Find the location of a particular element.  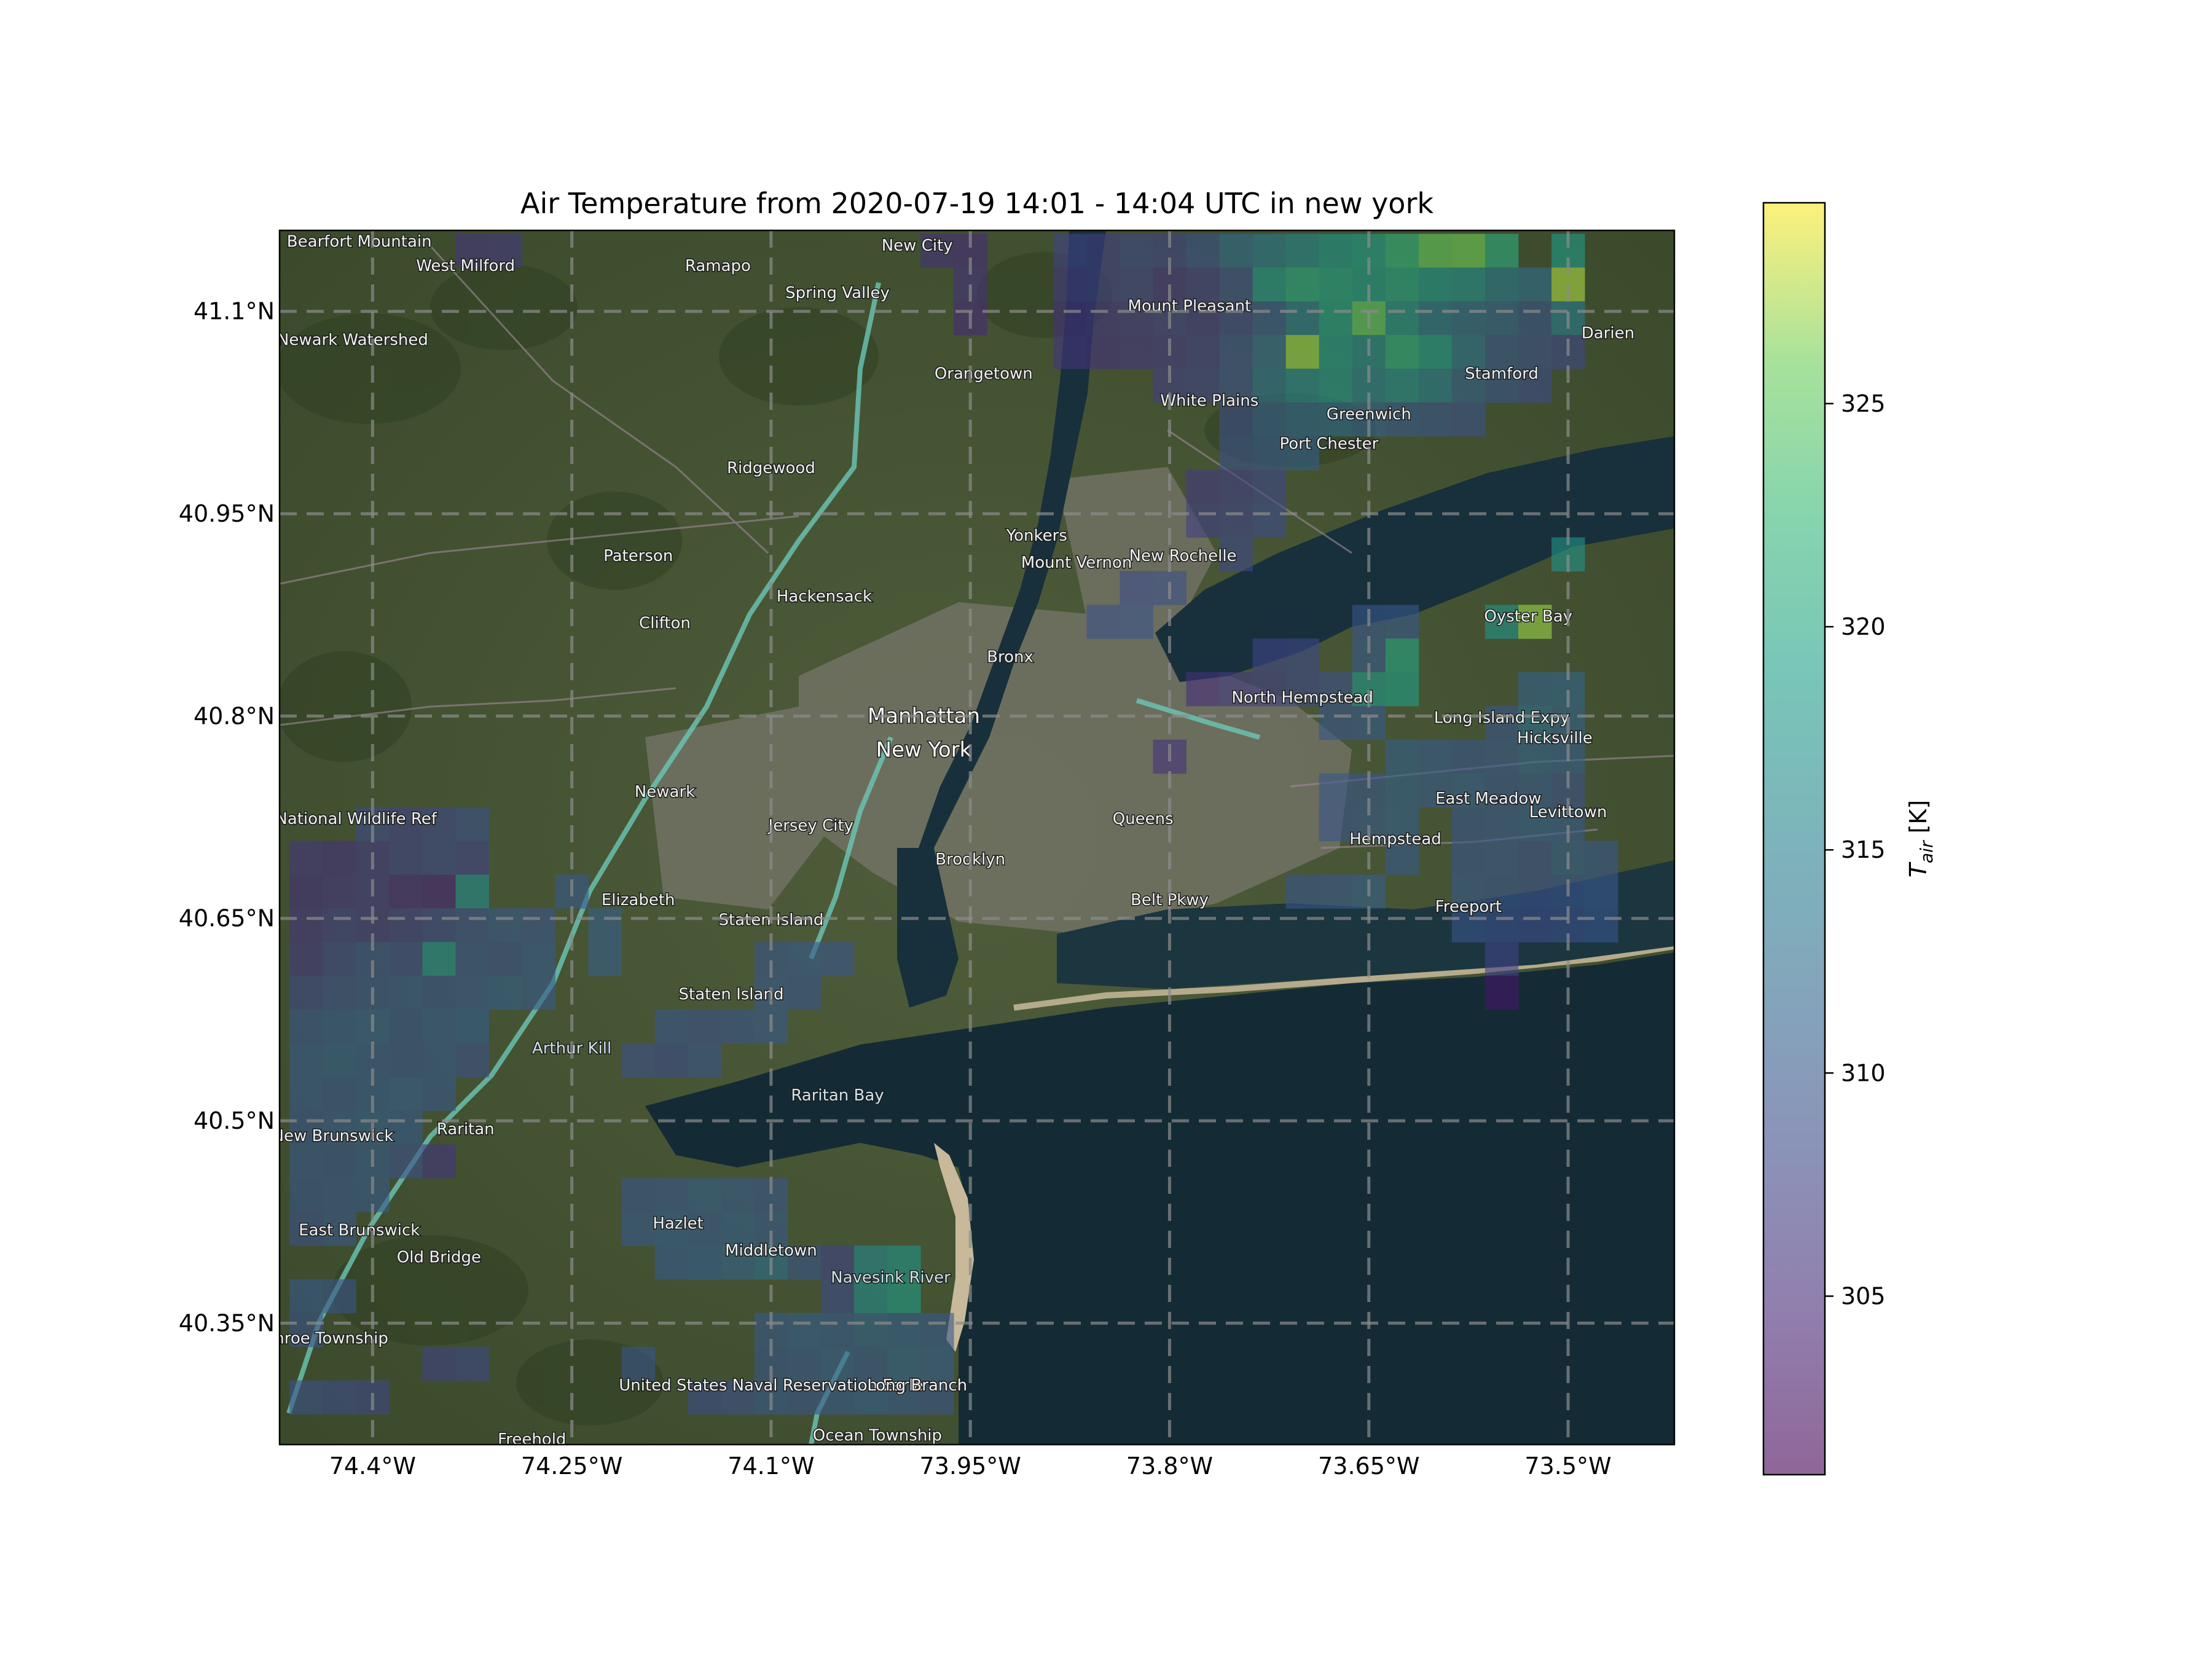

place-label: Bearfort Mountain is located at coordinates (359, 241).